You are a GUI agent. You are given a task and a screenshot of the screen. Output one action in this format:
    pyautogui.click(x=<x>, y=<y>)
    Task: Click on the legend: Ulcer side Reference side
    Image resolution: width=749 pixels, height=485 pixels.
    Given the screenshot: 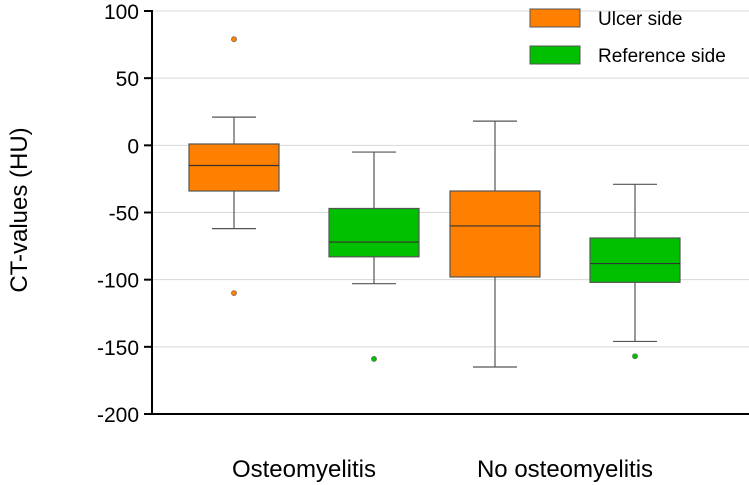 What is the action you would take?
    pyautogui.click(x=627, y=37)
    